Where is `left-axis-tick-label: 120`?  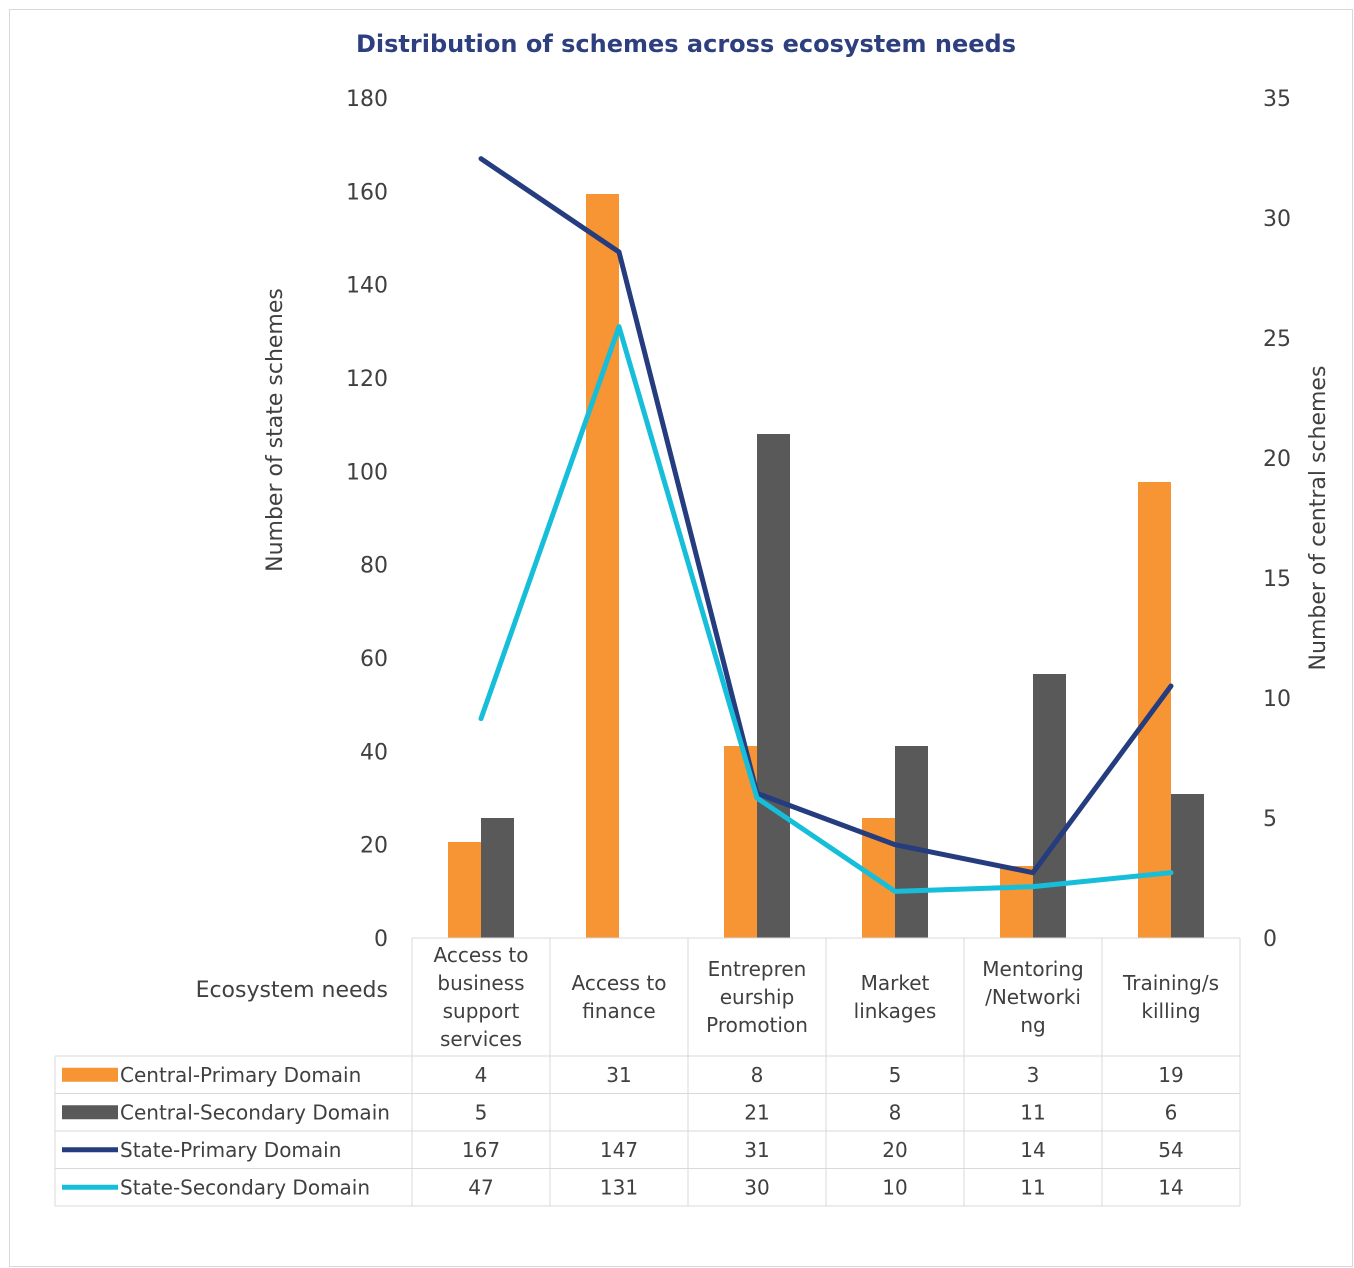
left-axis-tick-label: 120 is located at coordinates (367, 379).